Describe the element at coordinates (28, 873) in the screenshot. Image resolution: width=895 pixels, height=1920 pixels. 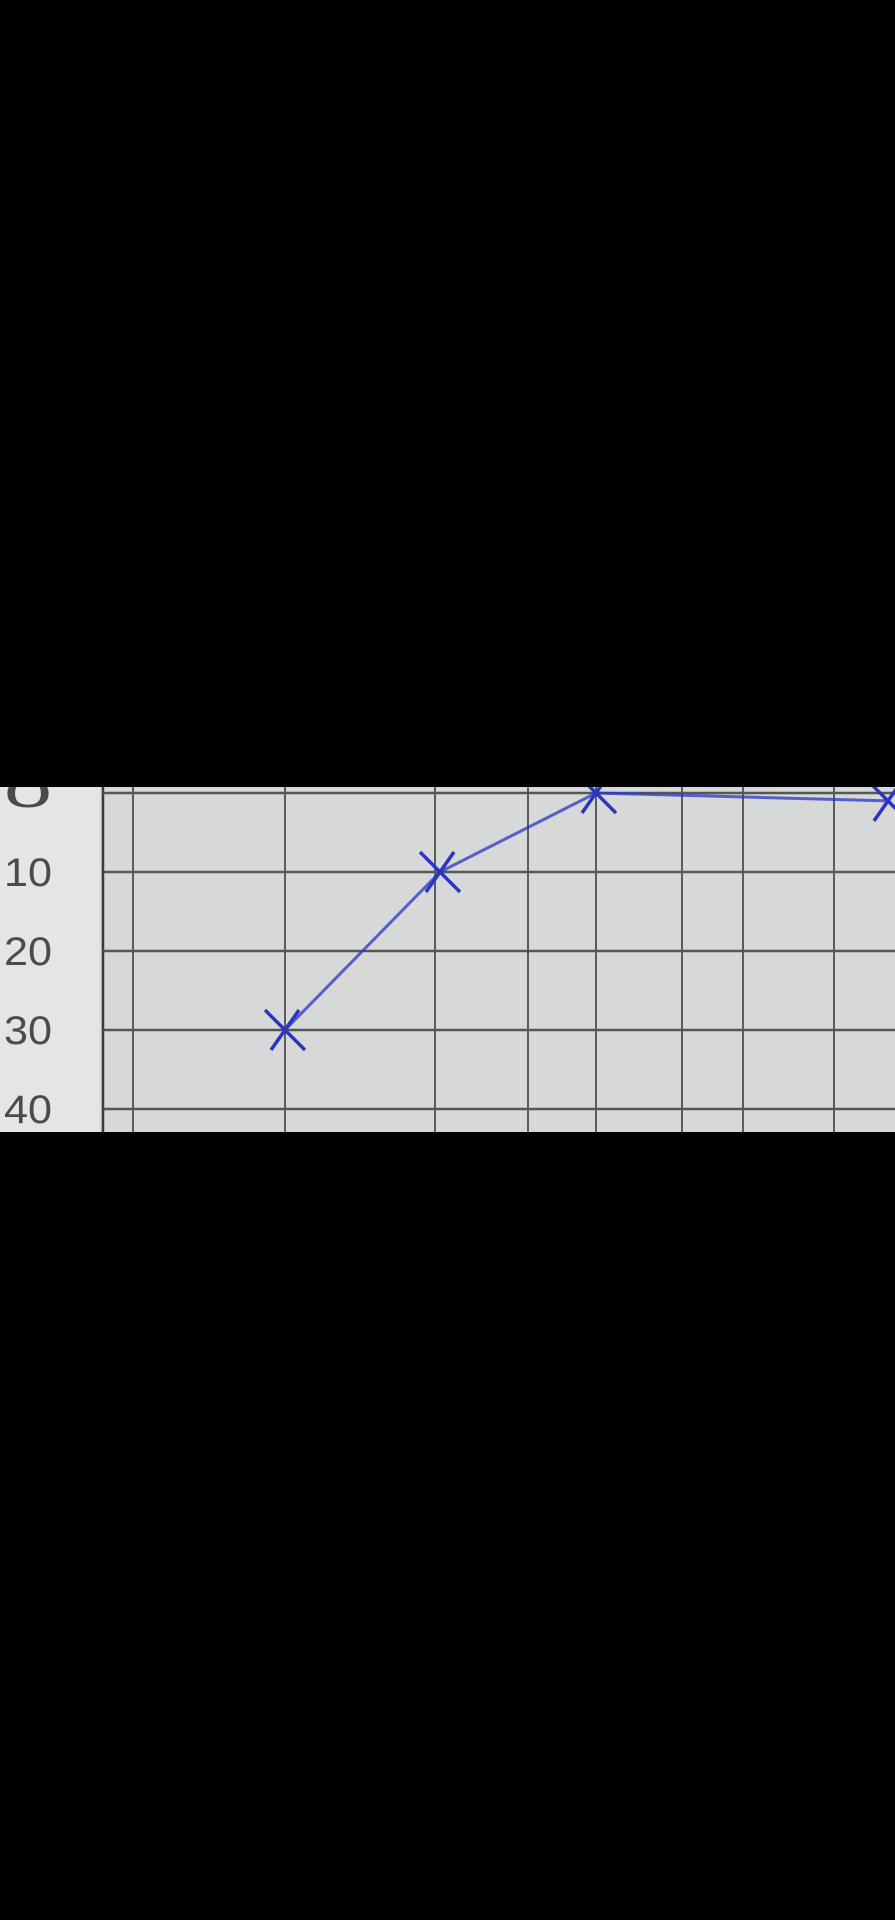
I see `y-tick-label: 10` at that location.